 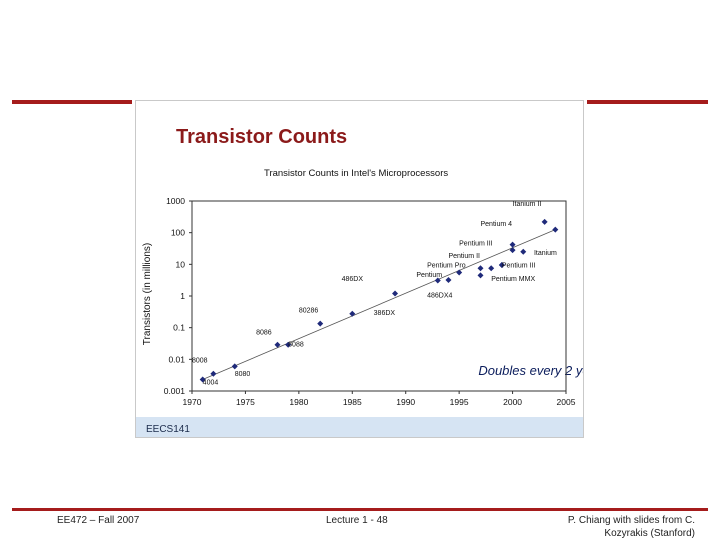 What do you see at coordinates (179, 328) in the screenshot?
I see `y-tick-label: 0.1` at bounding box center [179, 328].